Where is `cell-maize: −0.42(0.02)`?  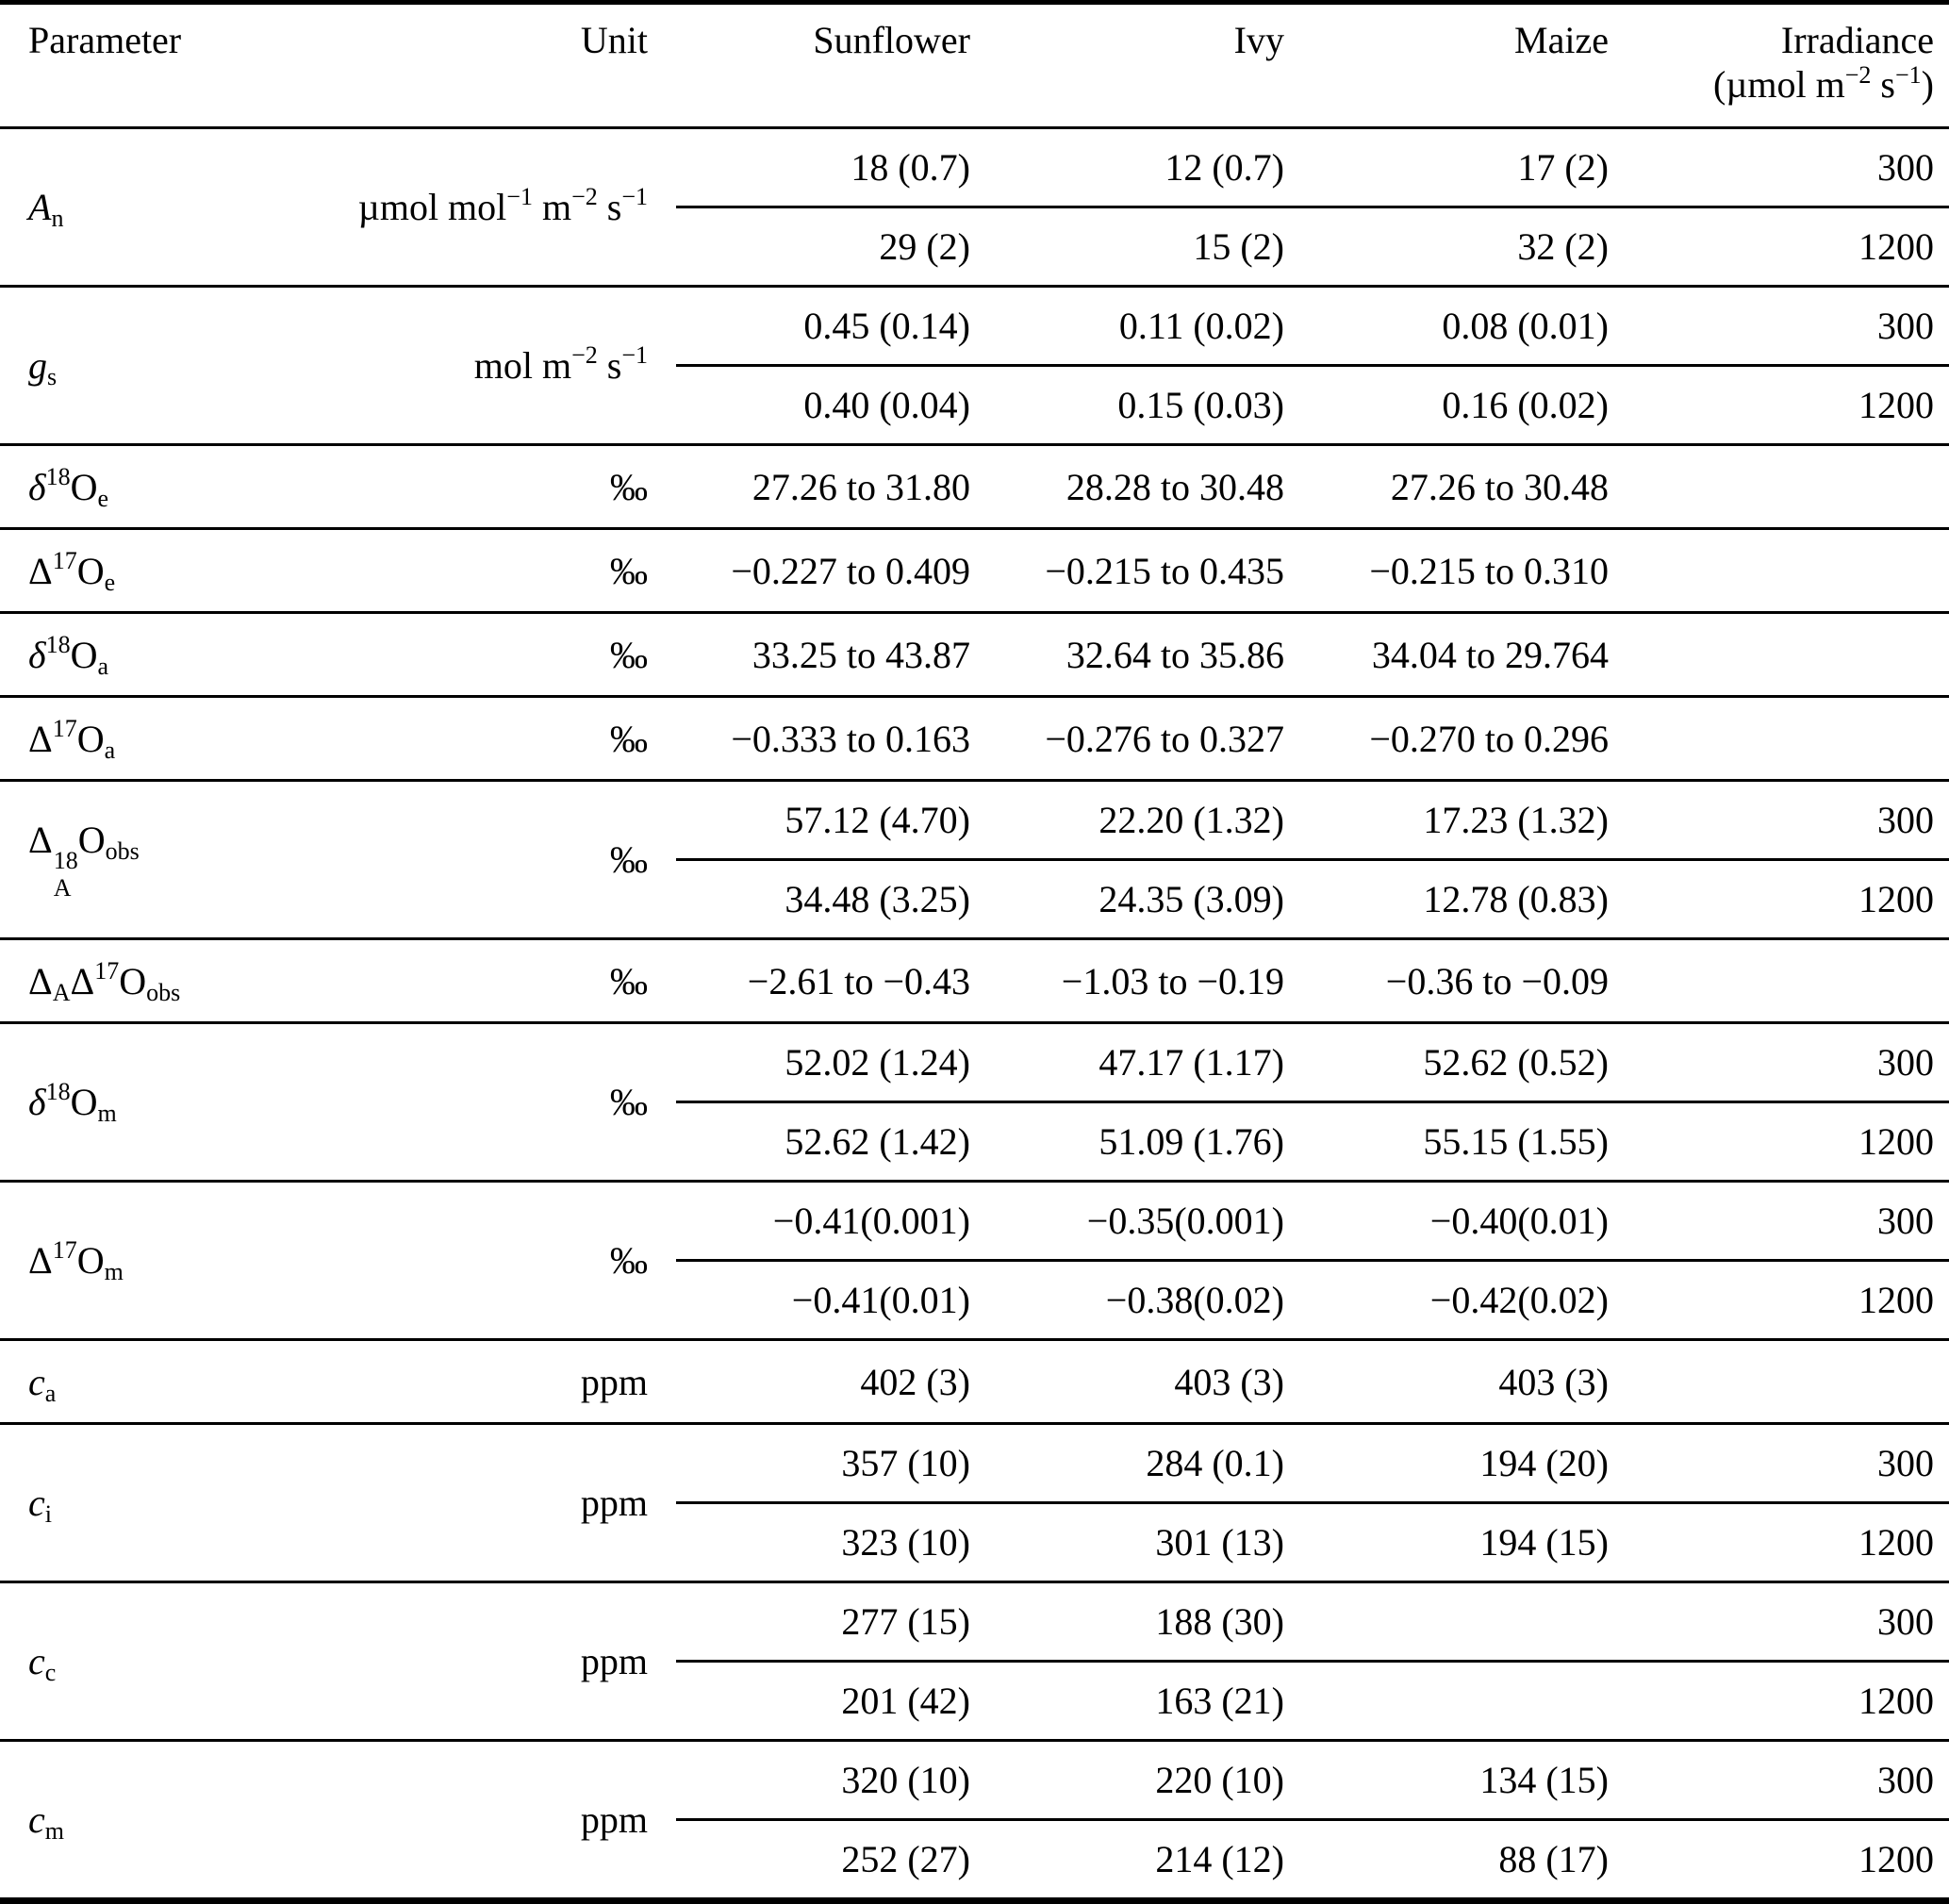 cell-maize: −0.42(0.02) is located at coordinates (1450, 1299).